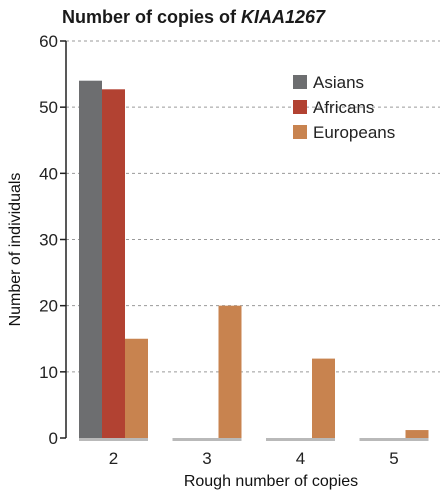 This screenshot has height=497, width=445. What do you see at coordinates (113, 458) in the screenshot?
I see `x-tick-label: 2` at bounding box center [113, 458].